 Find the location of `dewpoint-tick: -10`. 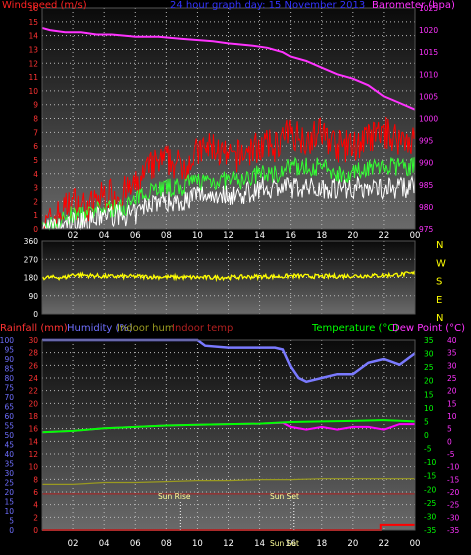

dewpoint-tick: -10 is located at coordinates (453, 467).